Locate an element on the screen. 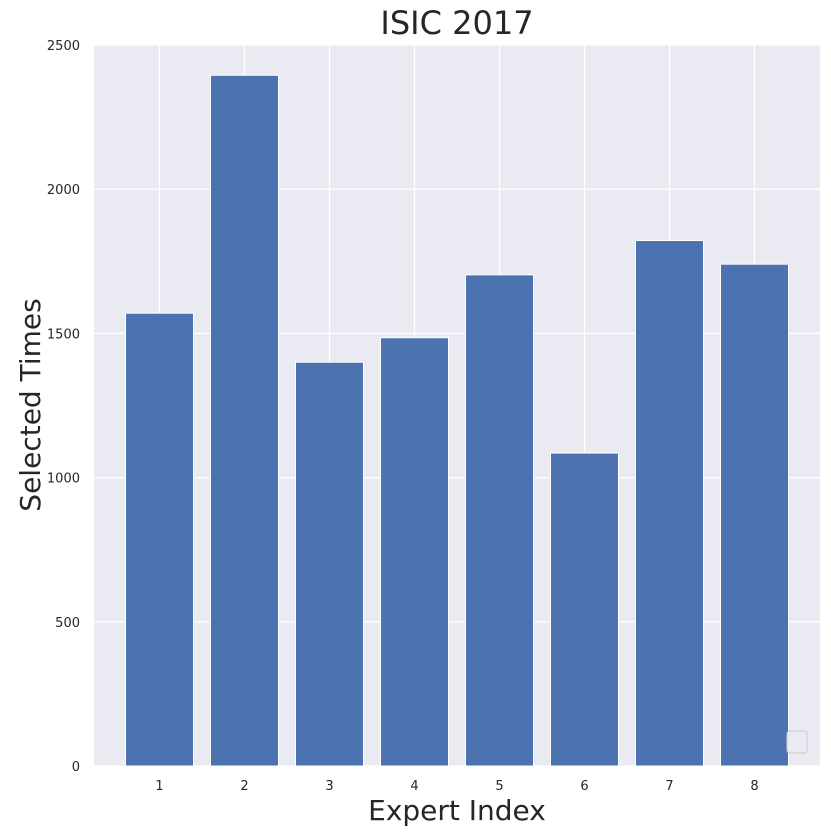  y-tick-label: 2500 is located at coordinates (63, 46).